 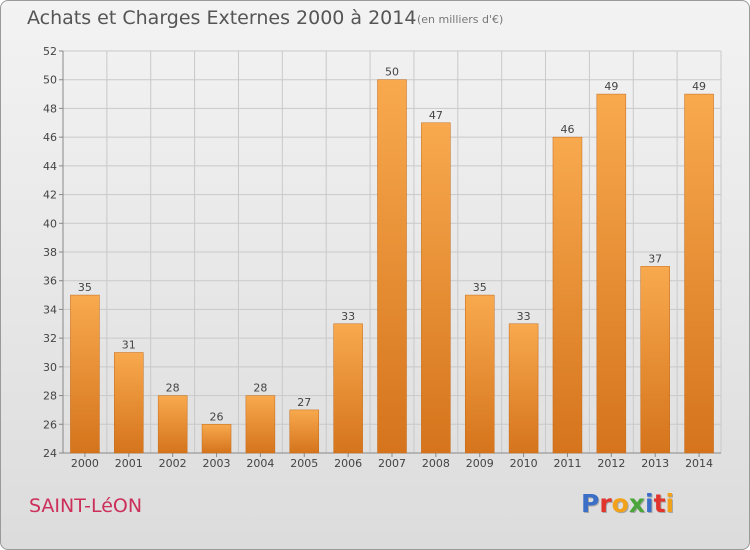 I want to click on y-tick-label: 26, so click(x=50, y=424).